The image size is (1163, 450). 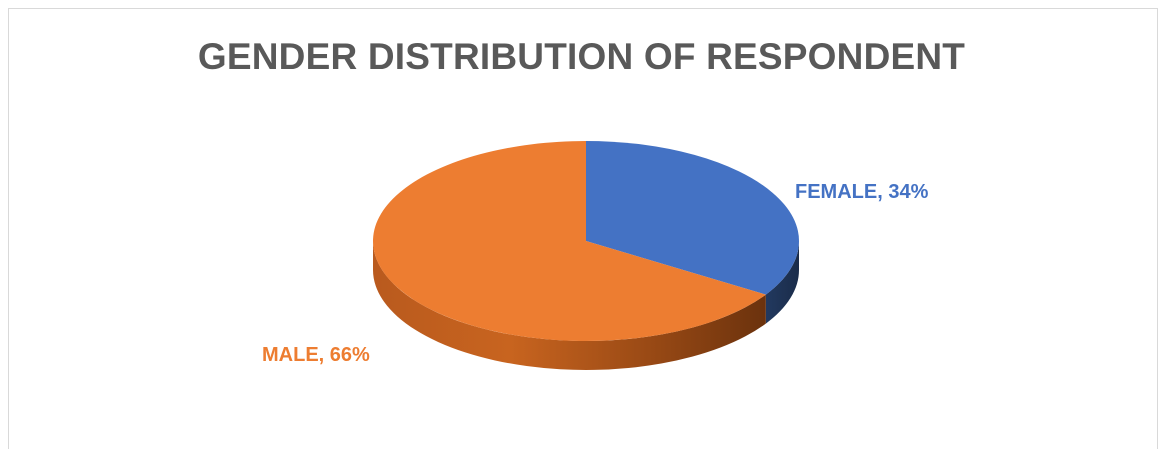 What do you see at coordinates (782, 282) in the screenshot?
I see `pie-side-female` at bounding box center [782, 282].